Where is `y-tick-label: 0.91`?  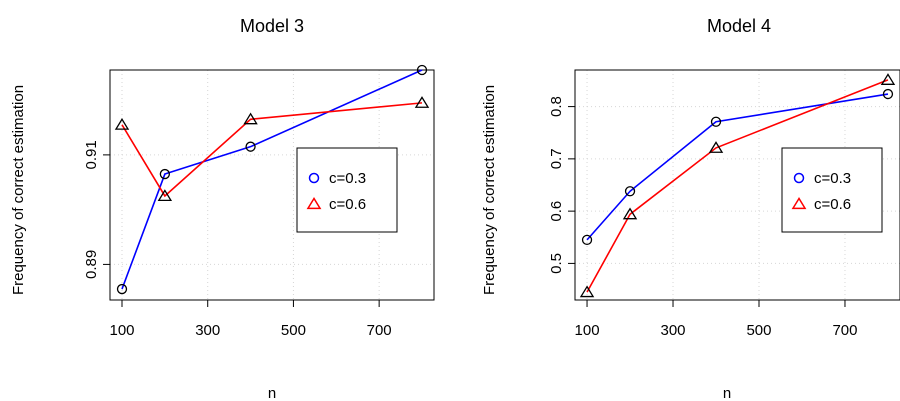
y-tick-label: 0.91 is located at coordinates (91, 154).